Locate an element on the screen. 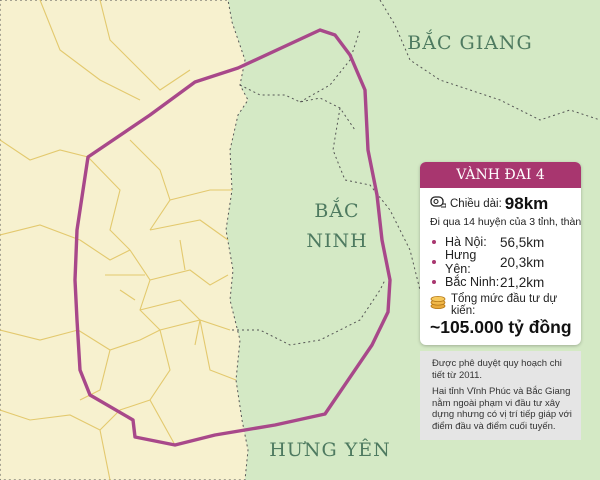 This screenshot has height=480, width=600. segment-row-bac-ninh: Bắc Ninh: 21,2km is located at coordinates (501, 282).